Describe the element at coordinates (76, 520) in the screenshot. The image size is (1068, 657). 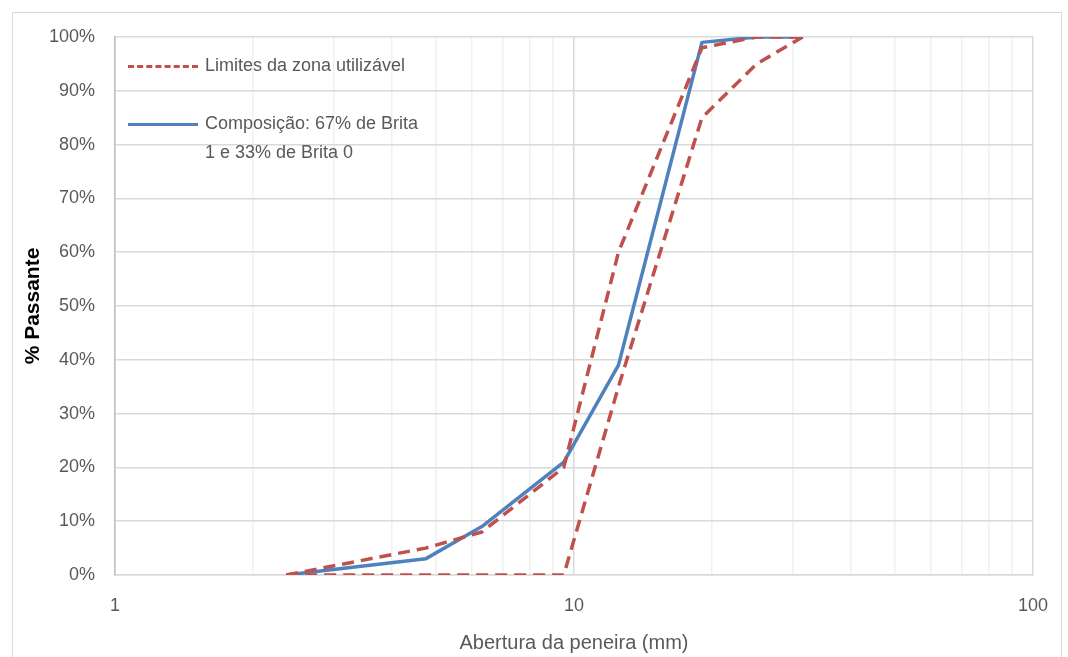
I see `y-tick-label: 10%` at that location.